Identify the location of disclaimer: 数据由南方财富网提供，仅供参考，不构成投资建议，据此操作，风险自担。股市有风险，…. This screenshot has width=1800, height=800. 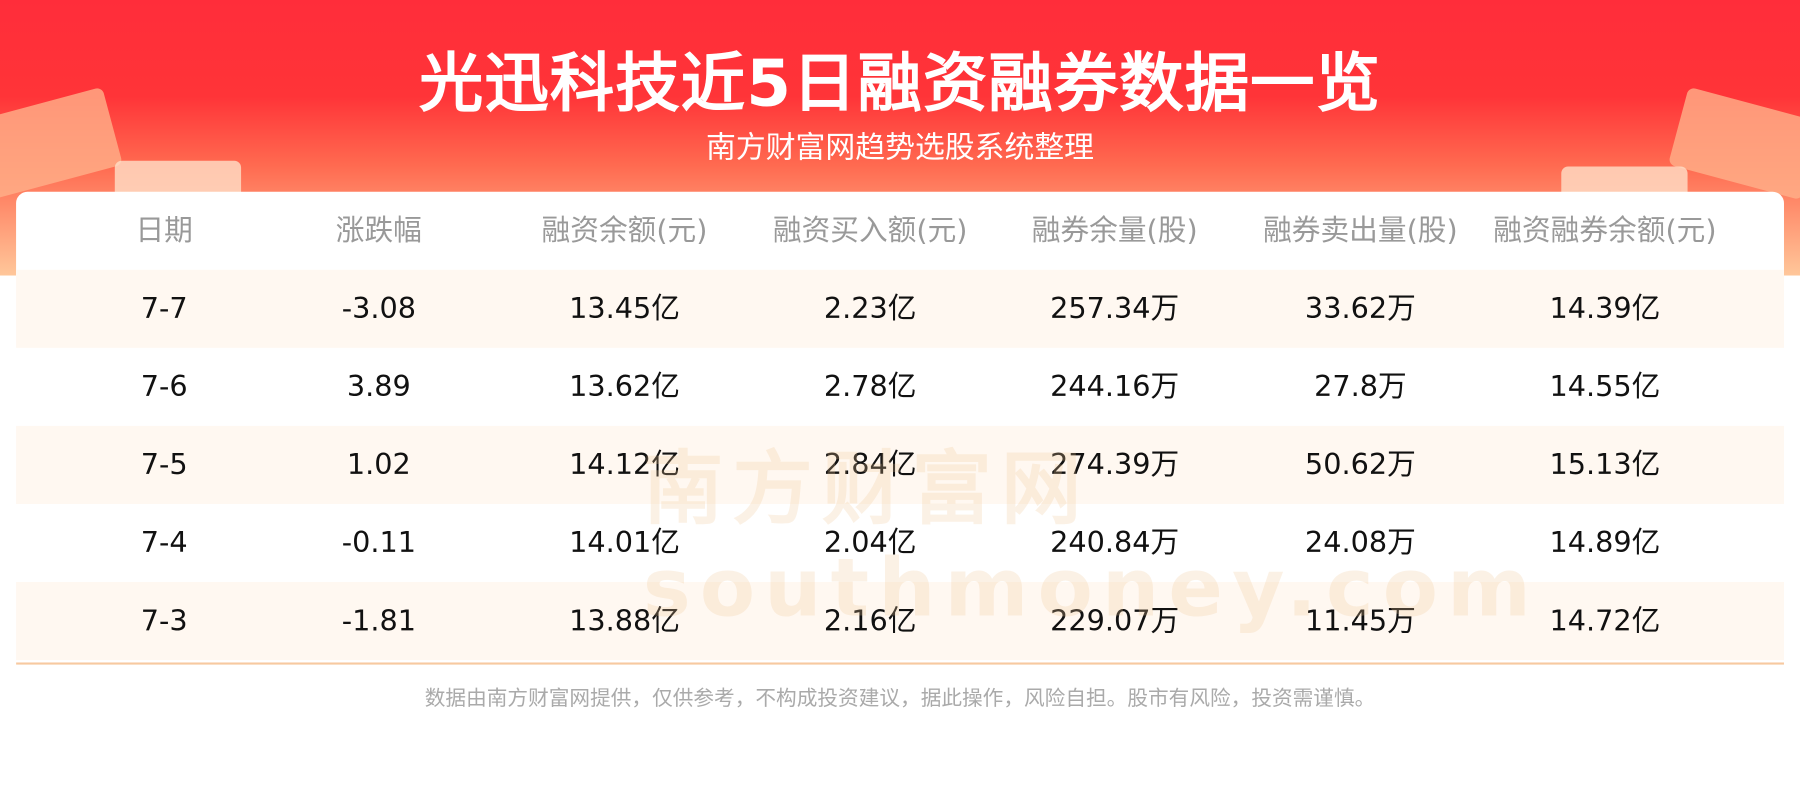
(900, 698).